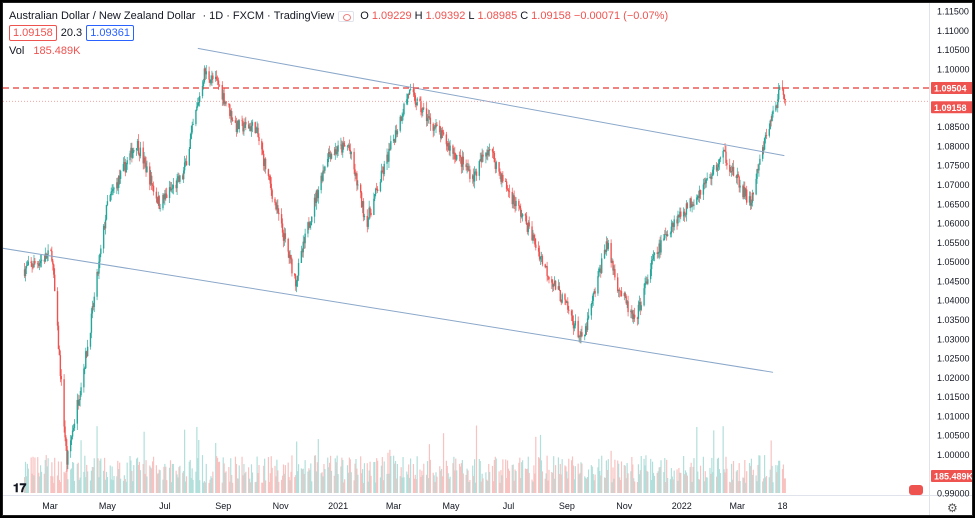 The image size is (975, 518). Describe the element at coordinates (44, 51) in the screenshot. I see `volume-legend: Vol 185.489K` at that location.